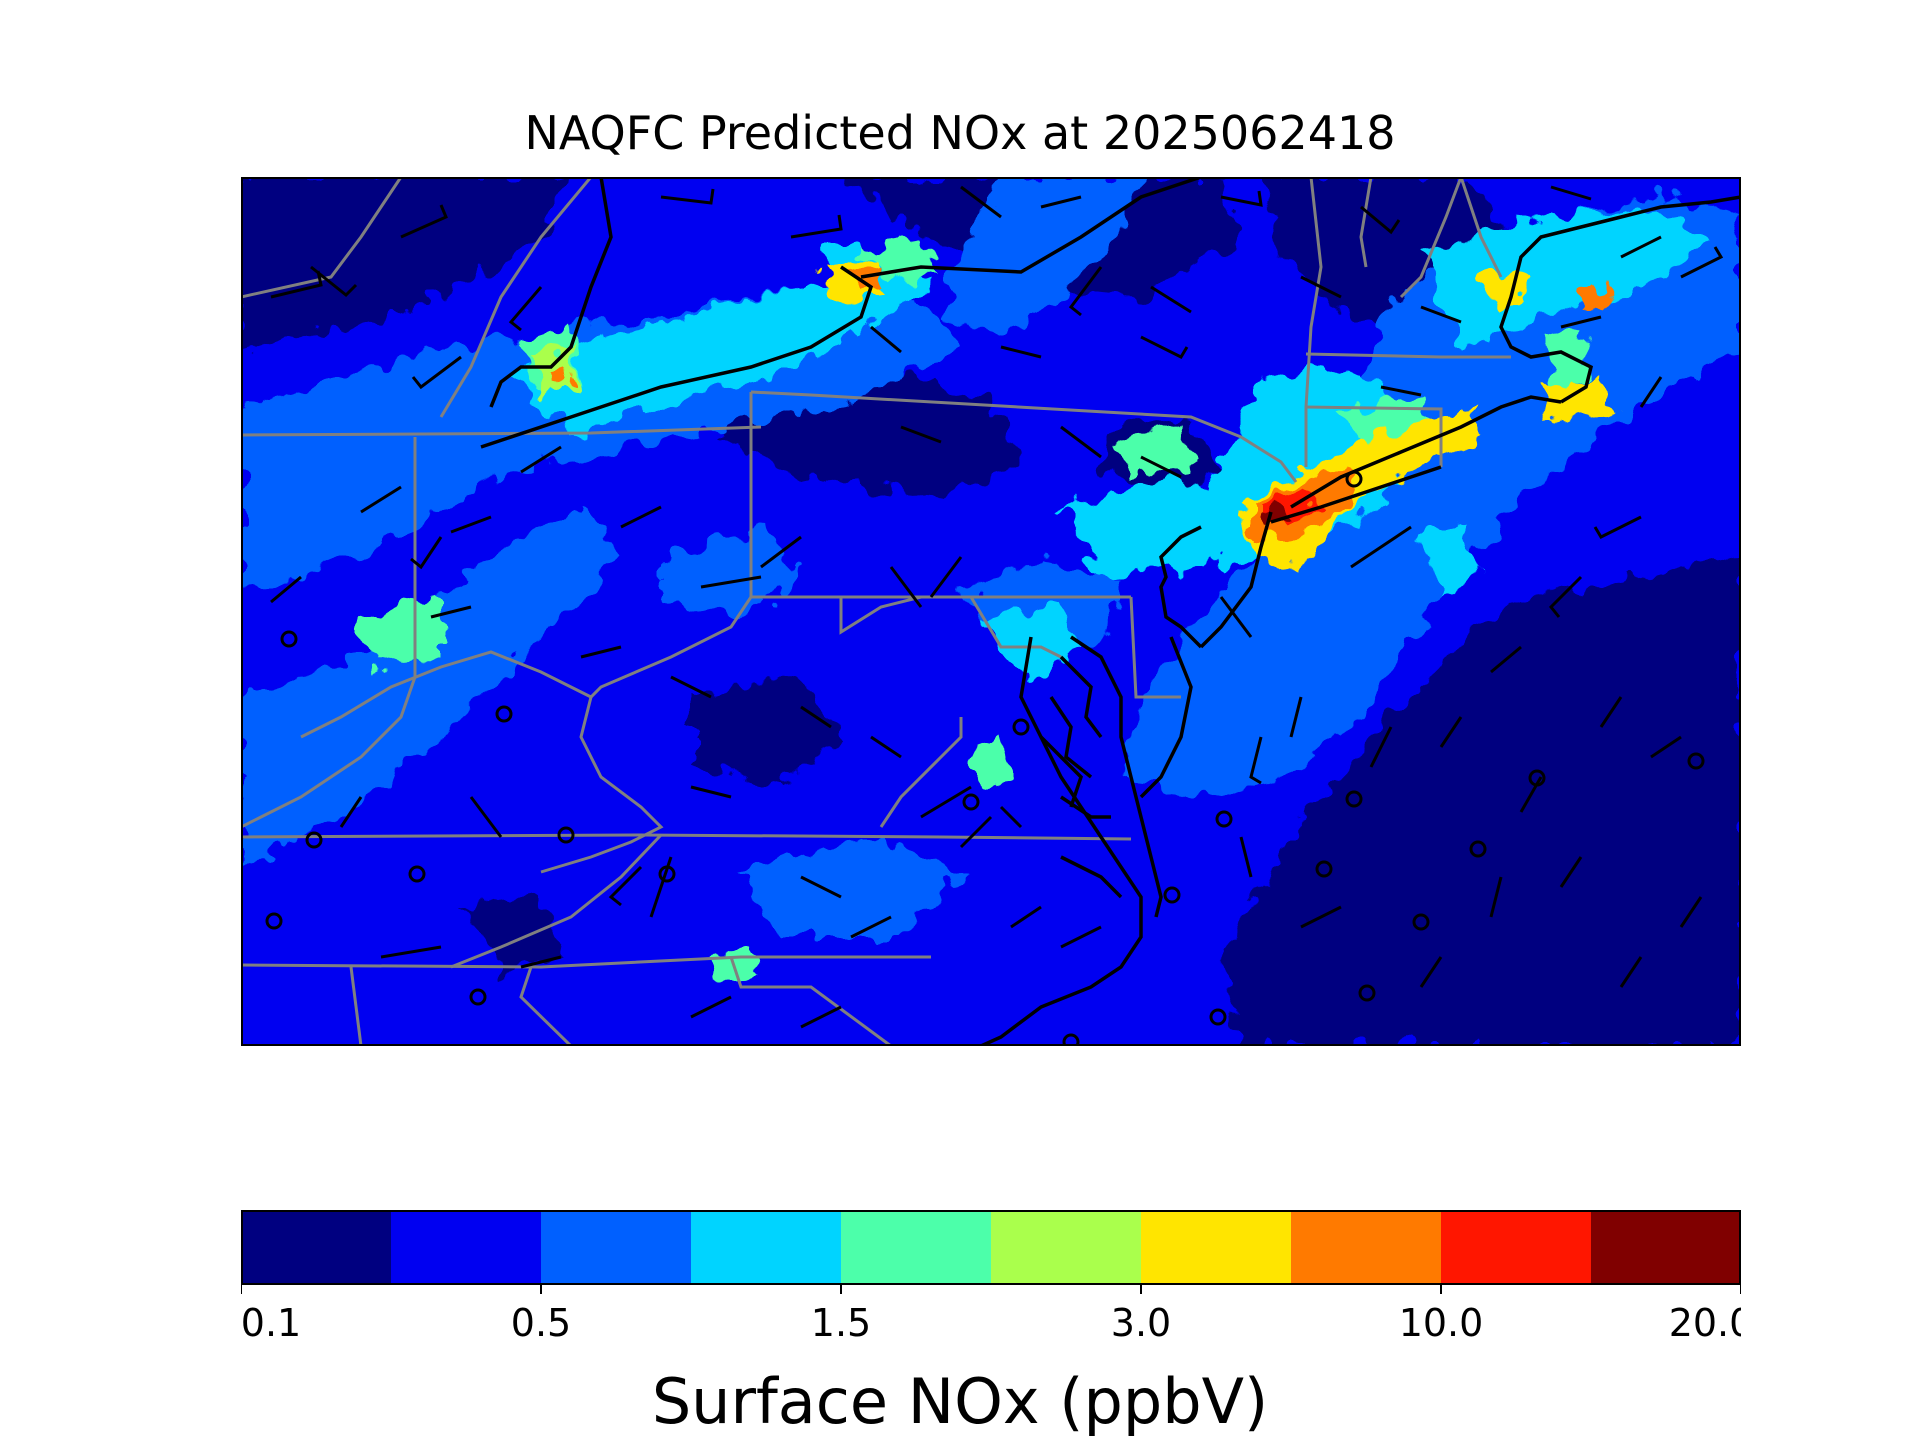  I want to click on colorbar-swatches, so click(991, 1247).